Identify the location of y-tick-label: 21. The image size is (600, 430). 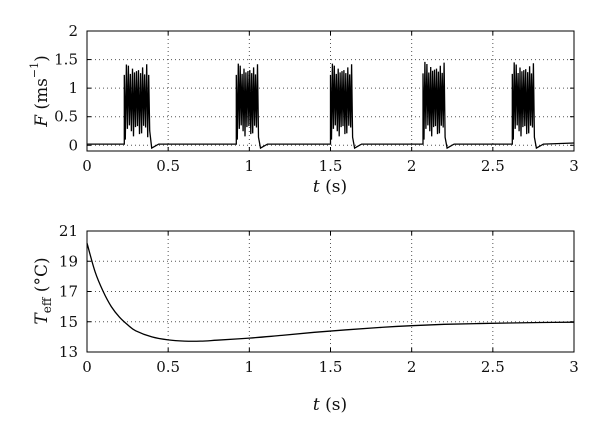
(68, 231).